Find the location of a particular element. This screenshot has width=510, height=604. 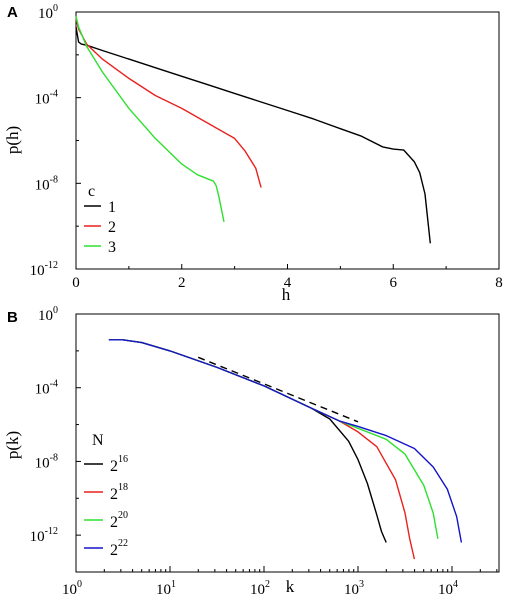

panel-b-x-axis-label: k is located at coordinates (290, 586).